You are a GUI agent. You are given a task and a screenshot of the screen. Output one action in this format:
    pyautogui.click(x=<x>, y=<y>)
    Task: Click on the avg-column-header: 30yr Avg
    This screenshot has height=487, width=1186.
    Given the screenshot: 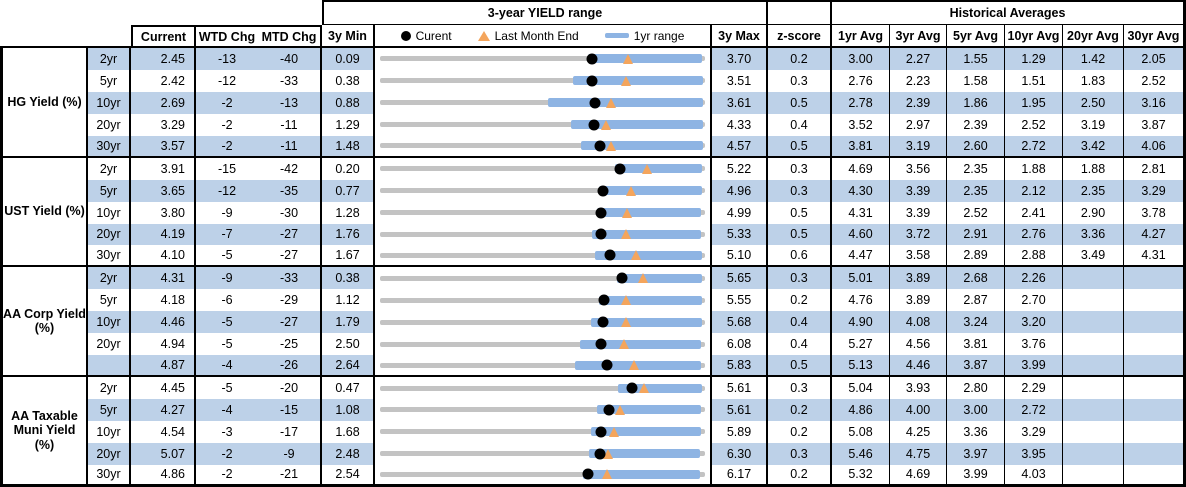 What is the action you would take?
    pyautogui.click(x=1155, y=36)
    